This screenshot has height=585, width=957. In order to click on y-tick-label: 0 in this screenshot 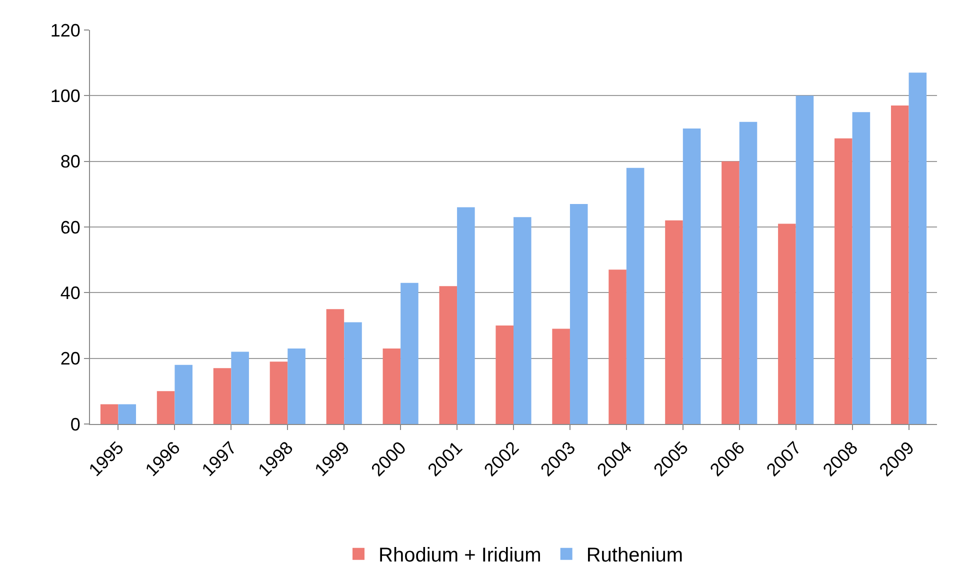, I will do `click(75, 424)`.